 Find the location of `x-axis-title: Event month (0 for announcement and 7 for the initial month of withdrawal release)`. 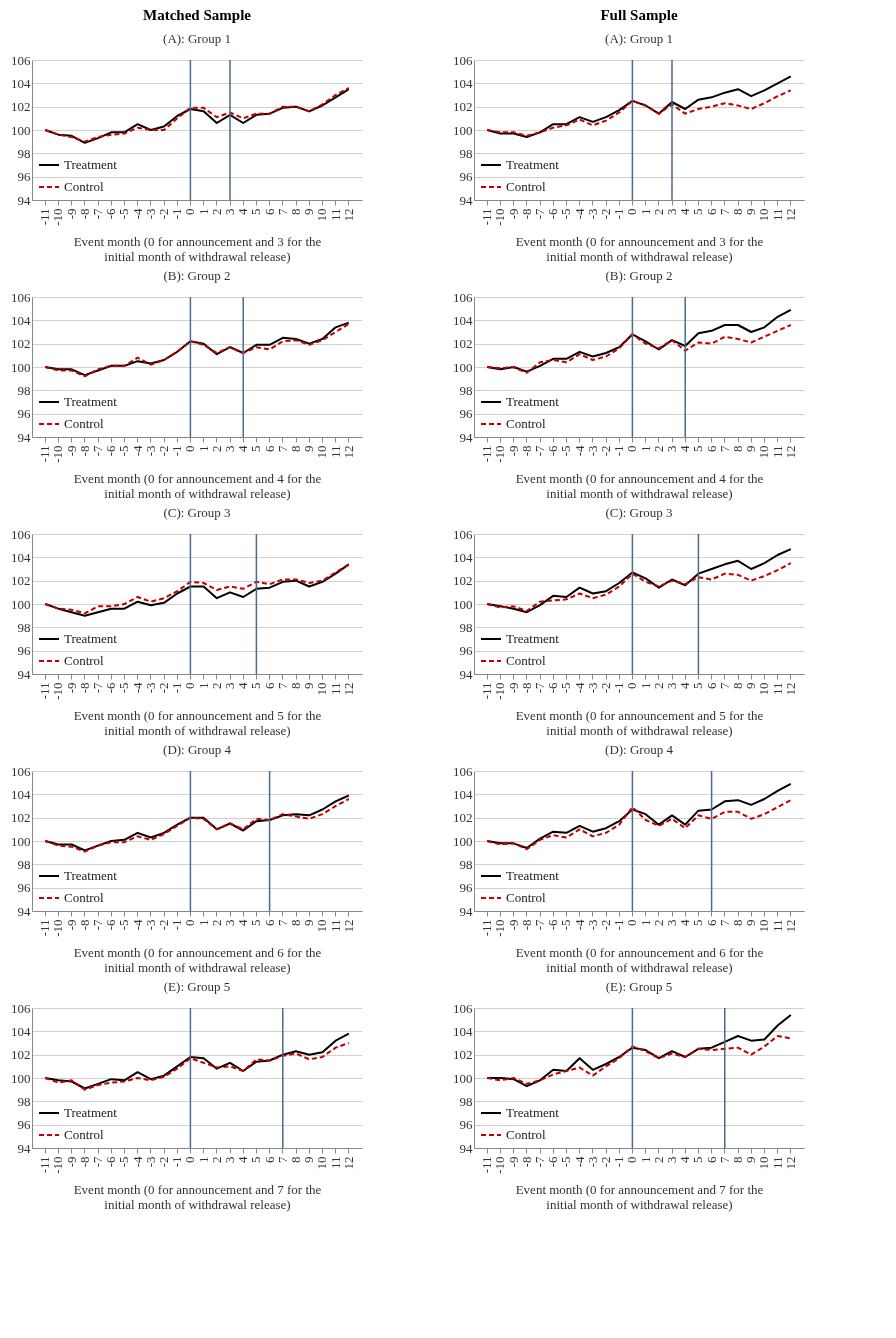

x-axis-title: Event month (0 for announcement and 7 for the initial month of withdrawal release) is located at coordinates (197, 1196).